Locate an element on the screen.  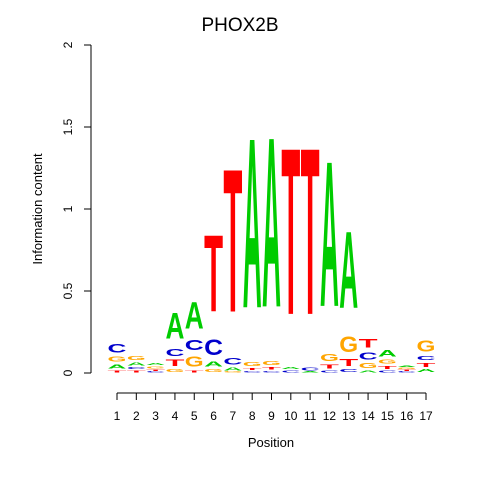
y-tick-label: 0.5 is located at coordinates (68, 290).